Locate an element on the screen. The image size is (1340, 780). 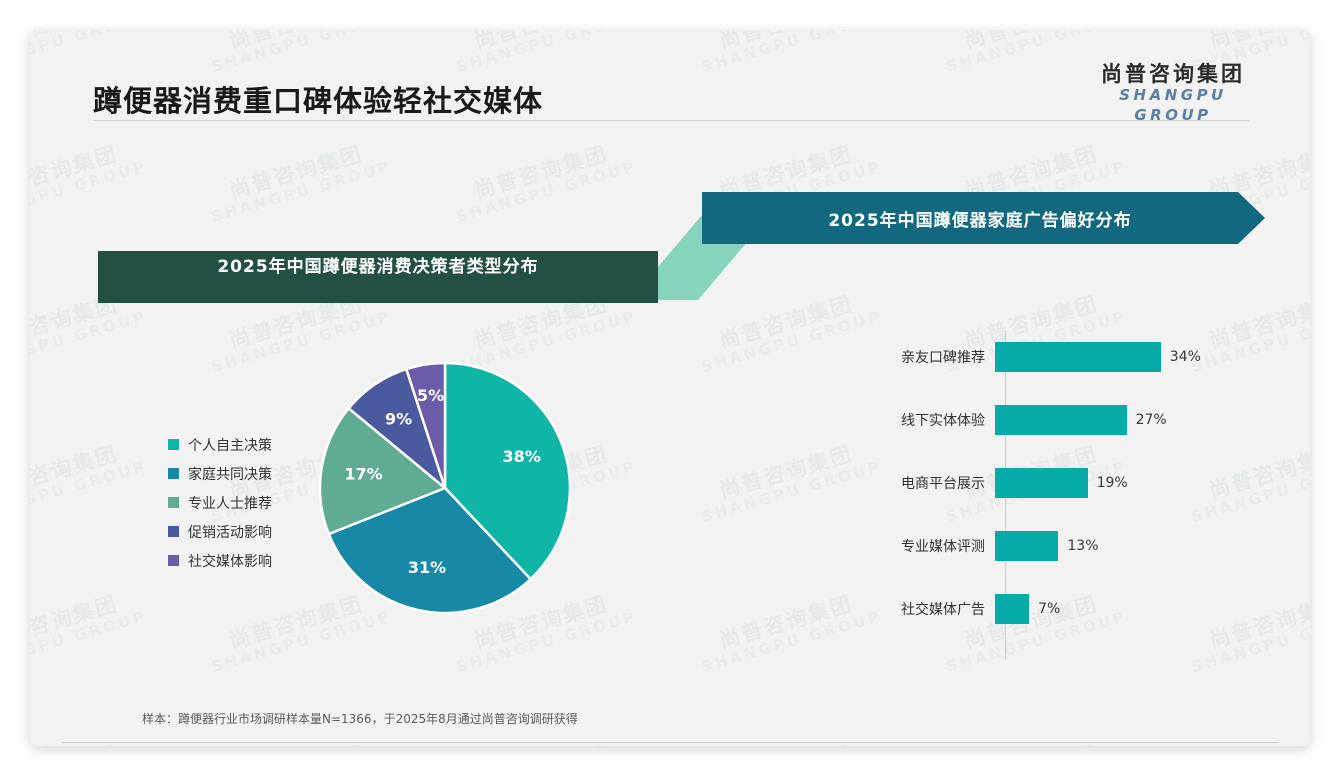
bar-value-label: 27% is located at coordinates (1151, 420).